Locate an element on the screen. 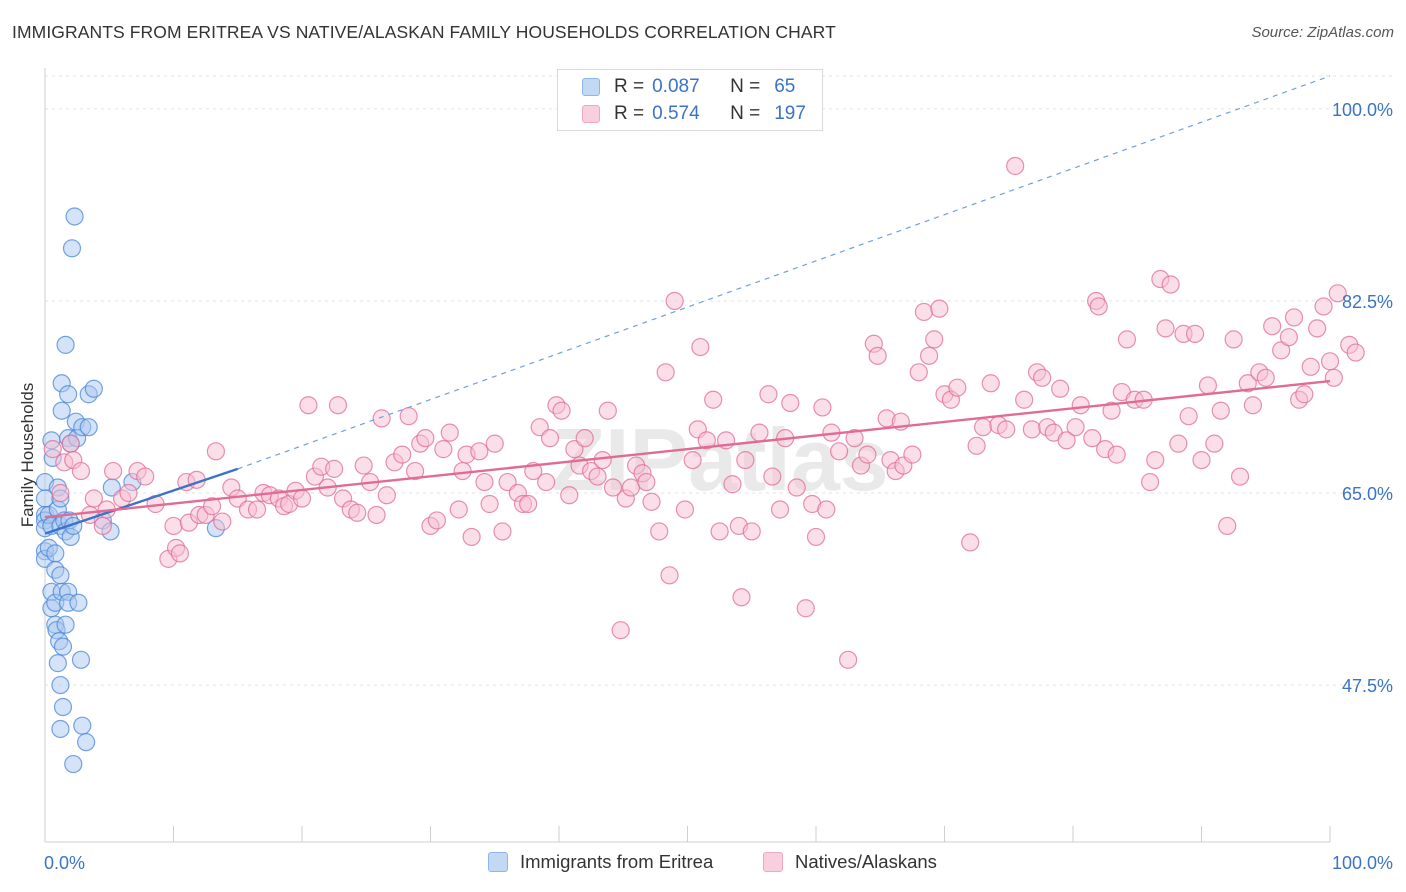 The width and height of the screenshot is (1406, 892). bottom-legend-eritrea: Immigrants from Eritrea is located at coordinates (600, 862).